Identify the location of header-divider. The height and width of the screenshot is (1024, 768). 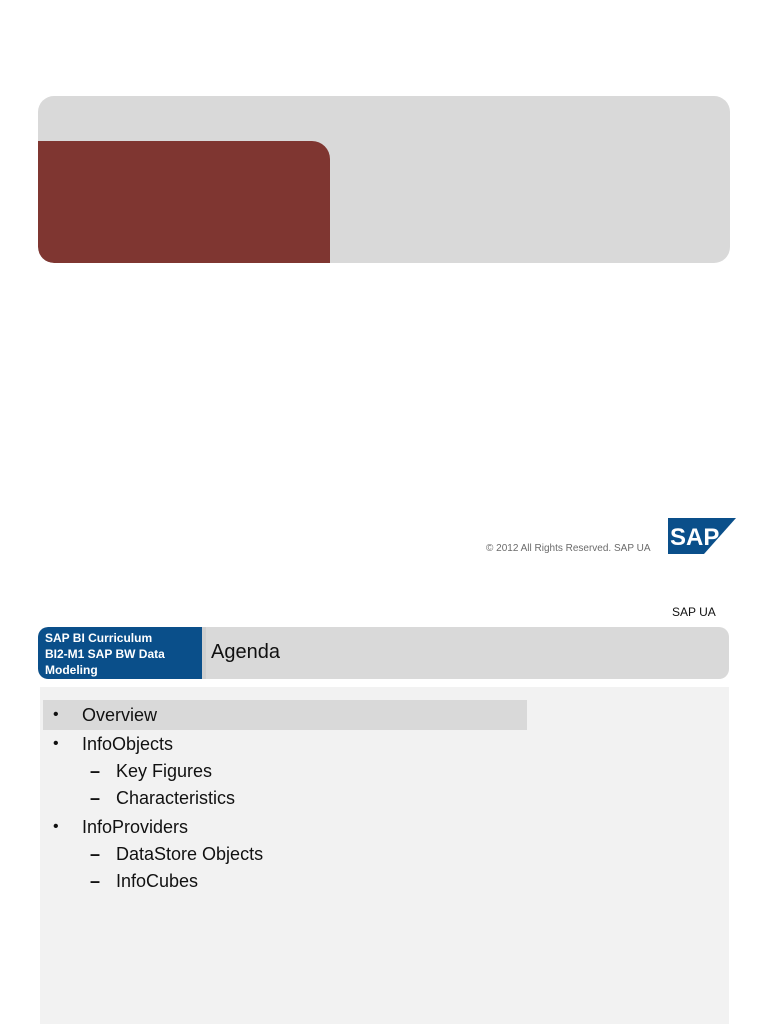
(204, 653).